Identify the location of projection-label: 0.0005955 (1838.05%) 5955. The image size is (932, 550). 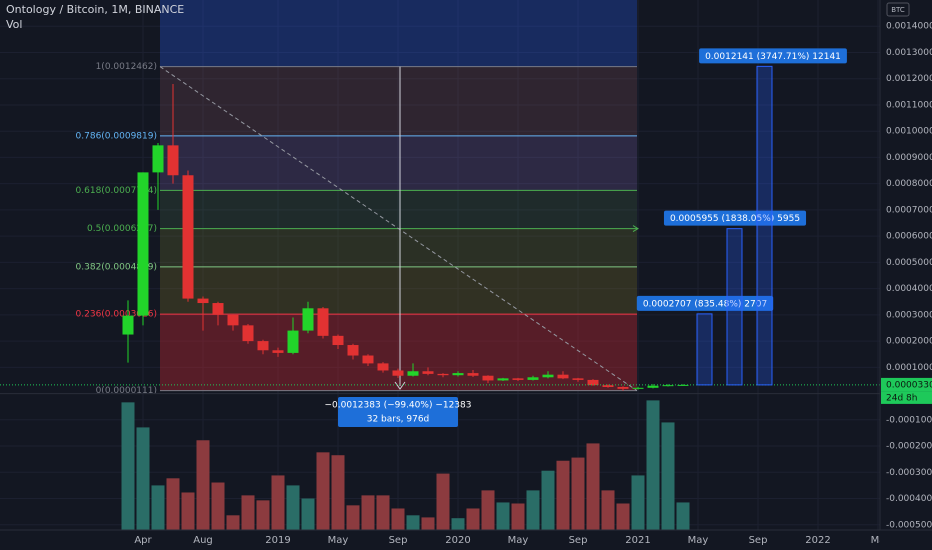
(735, 219).